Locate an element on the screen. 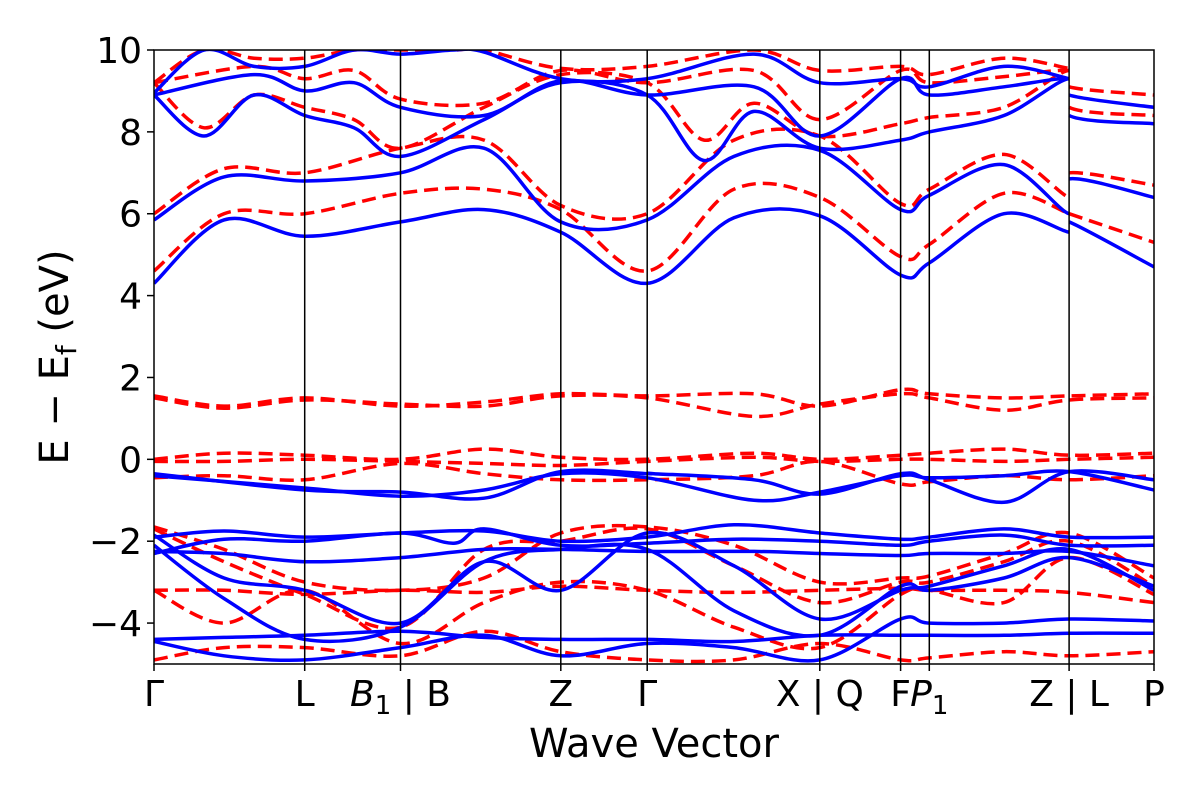 The width and height of the screenshot is (1200, 800). x-tick-label: F is located at coordinates (900, 694).